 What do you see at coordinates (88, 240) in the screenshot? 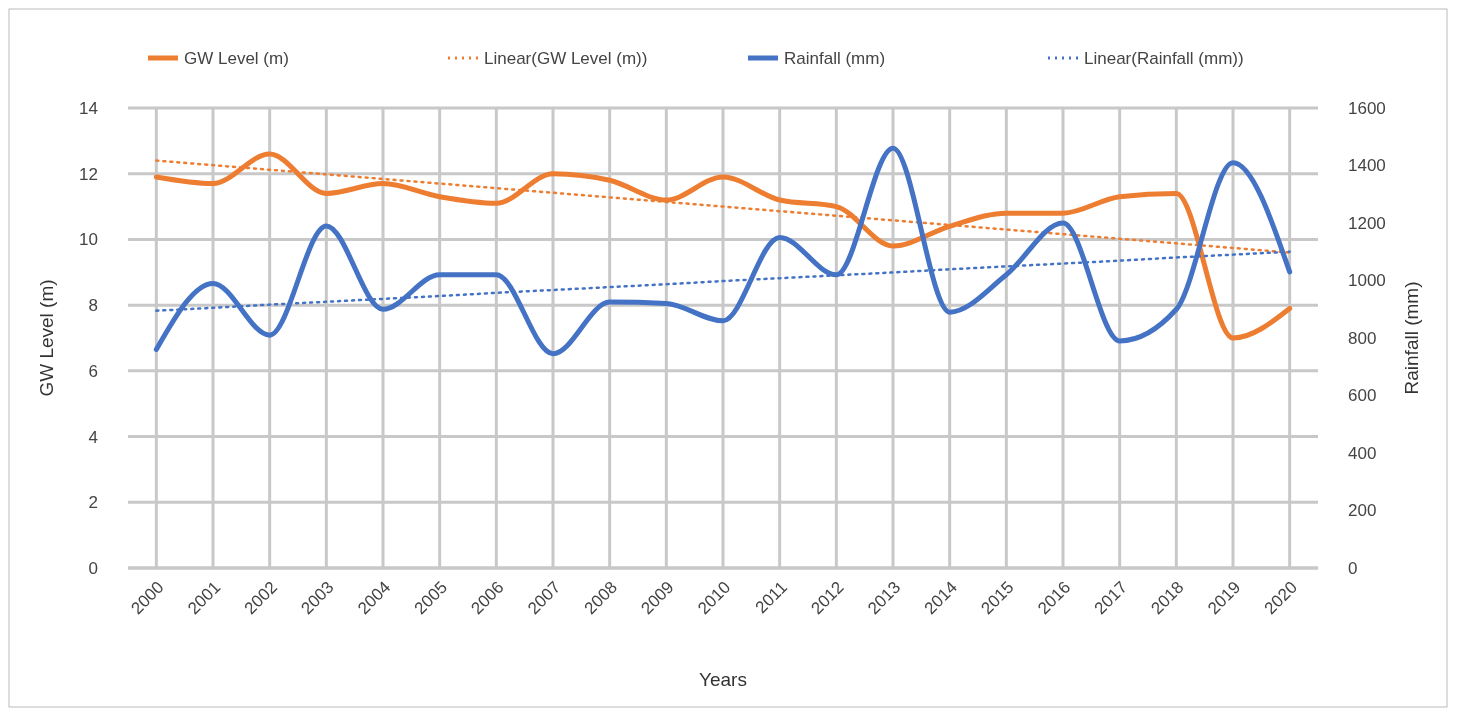
I see `y-tick-label: 10` at bounding box center [88, 240].